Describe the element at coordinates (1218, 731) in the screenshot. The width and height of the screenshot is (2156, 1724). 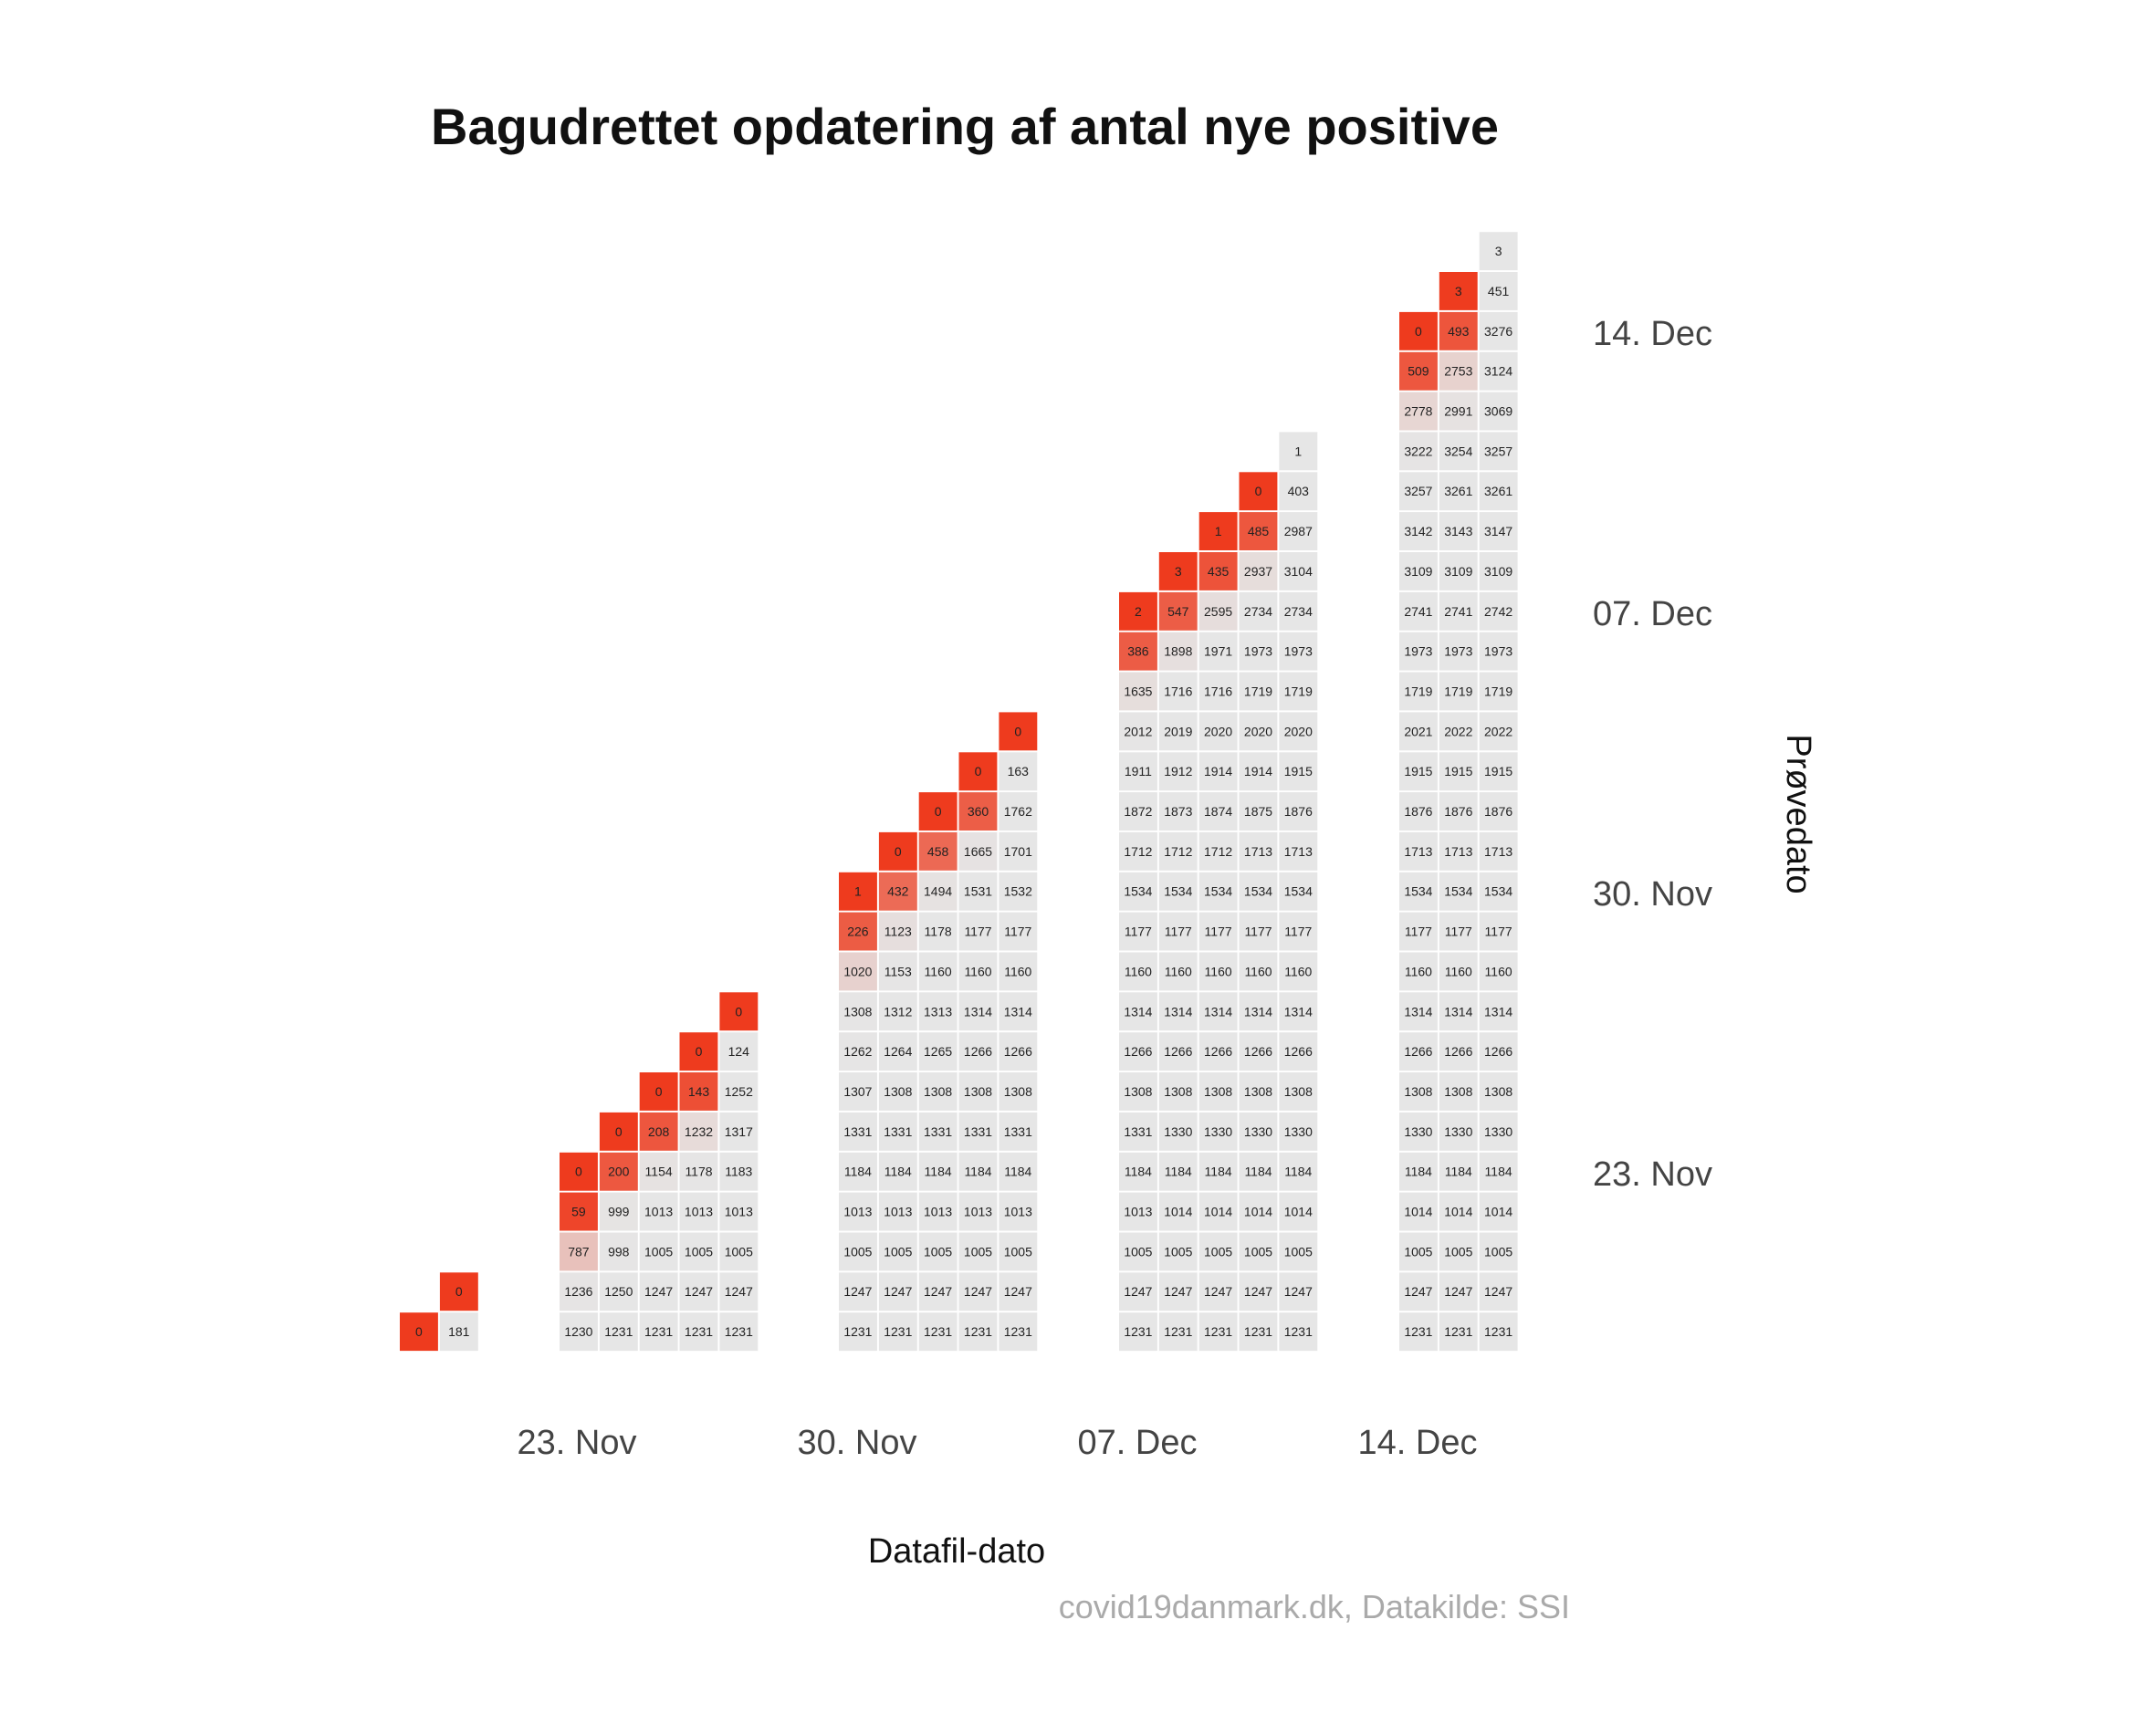
I see `cell-value-label: 2020` at that location.